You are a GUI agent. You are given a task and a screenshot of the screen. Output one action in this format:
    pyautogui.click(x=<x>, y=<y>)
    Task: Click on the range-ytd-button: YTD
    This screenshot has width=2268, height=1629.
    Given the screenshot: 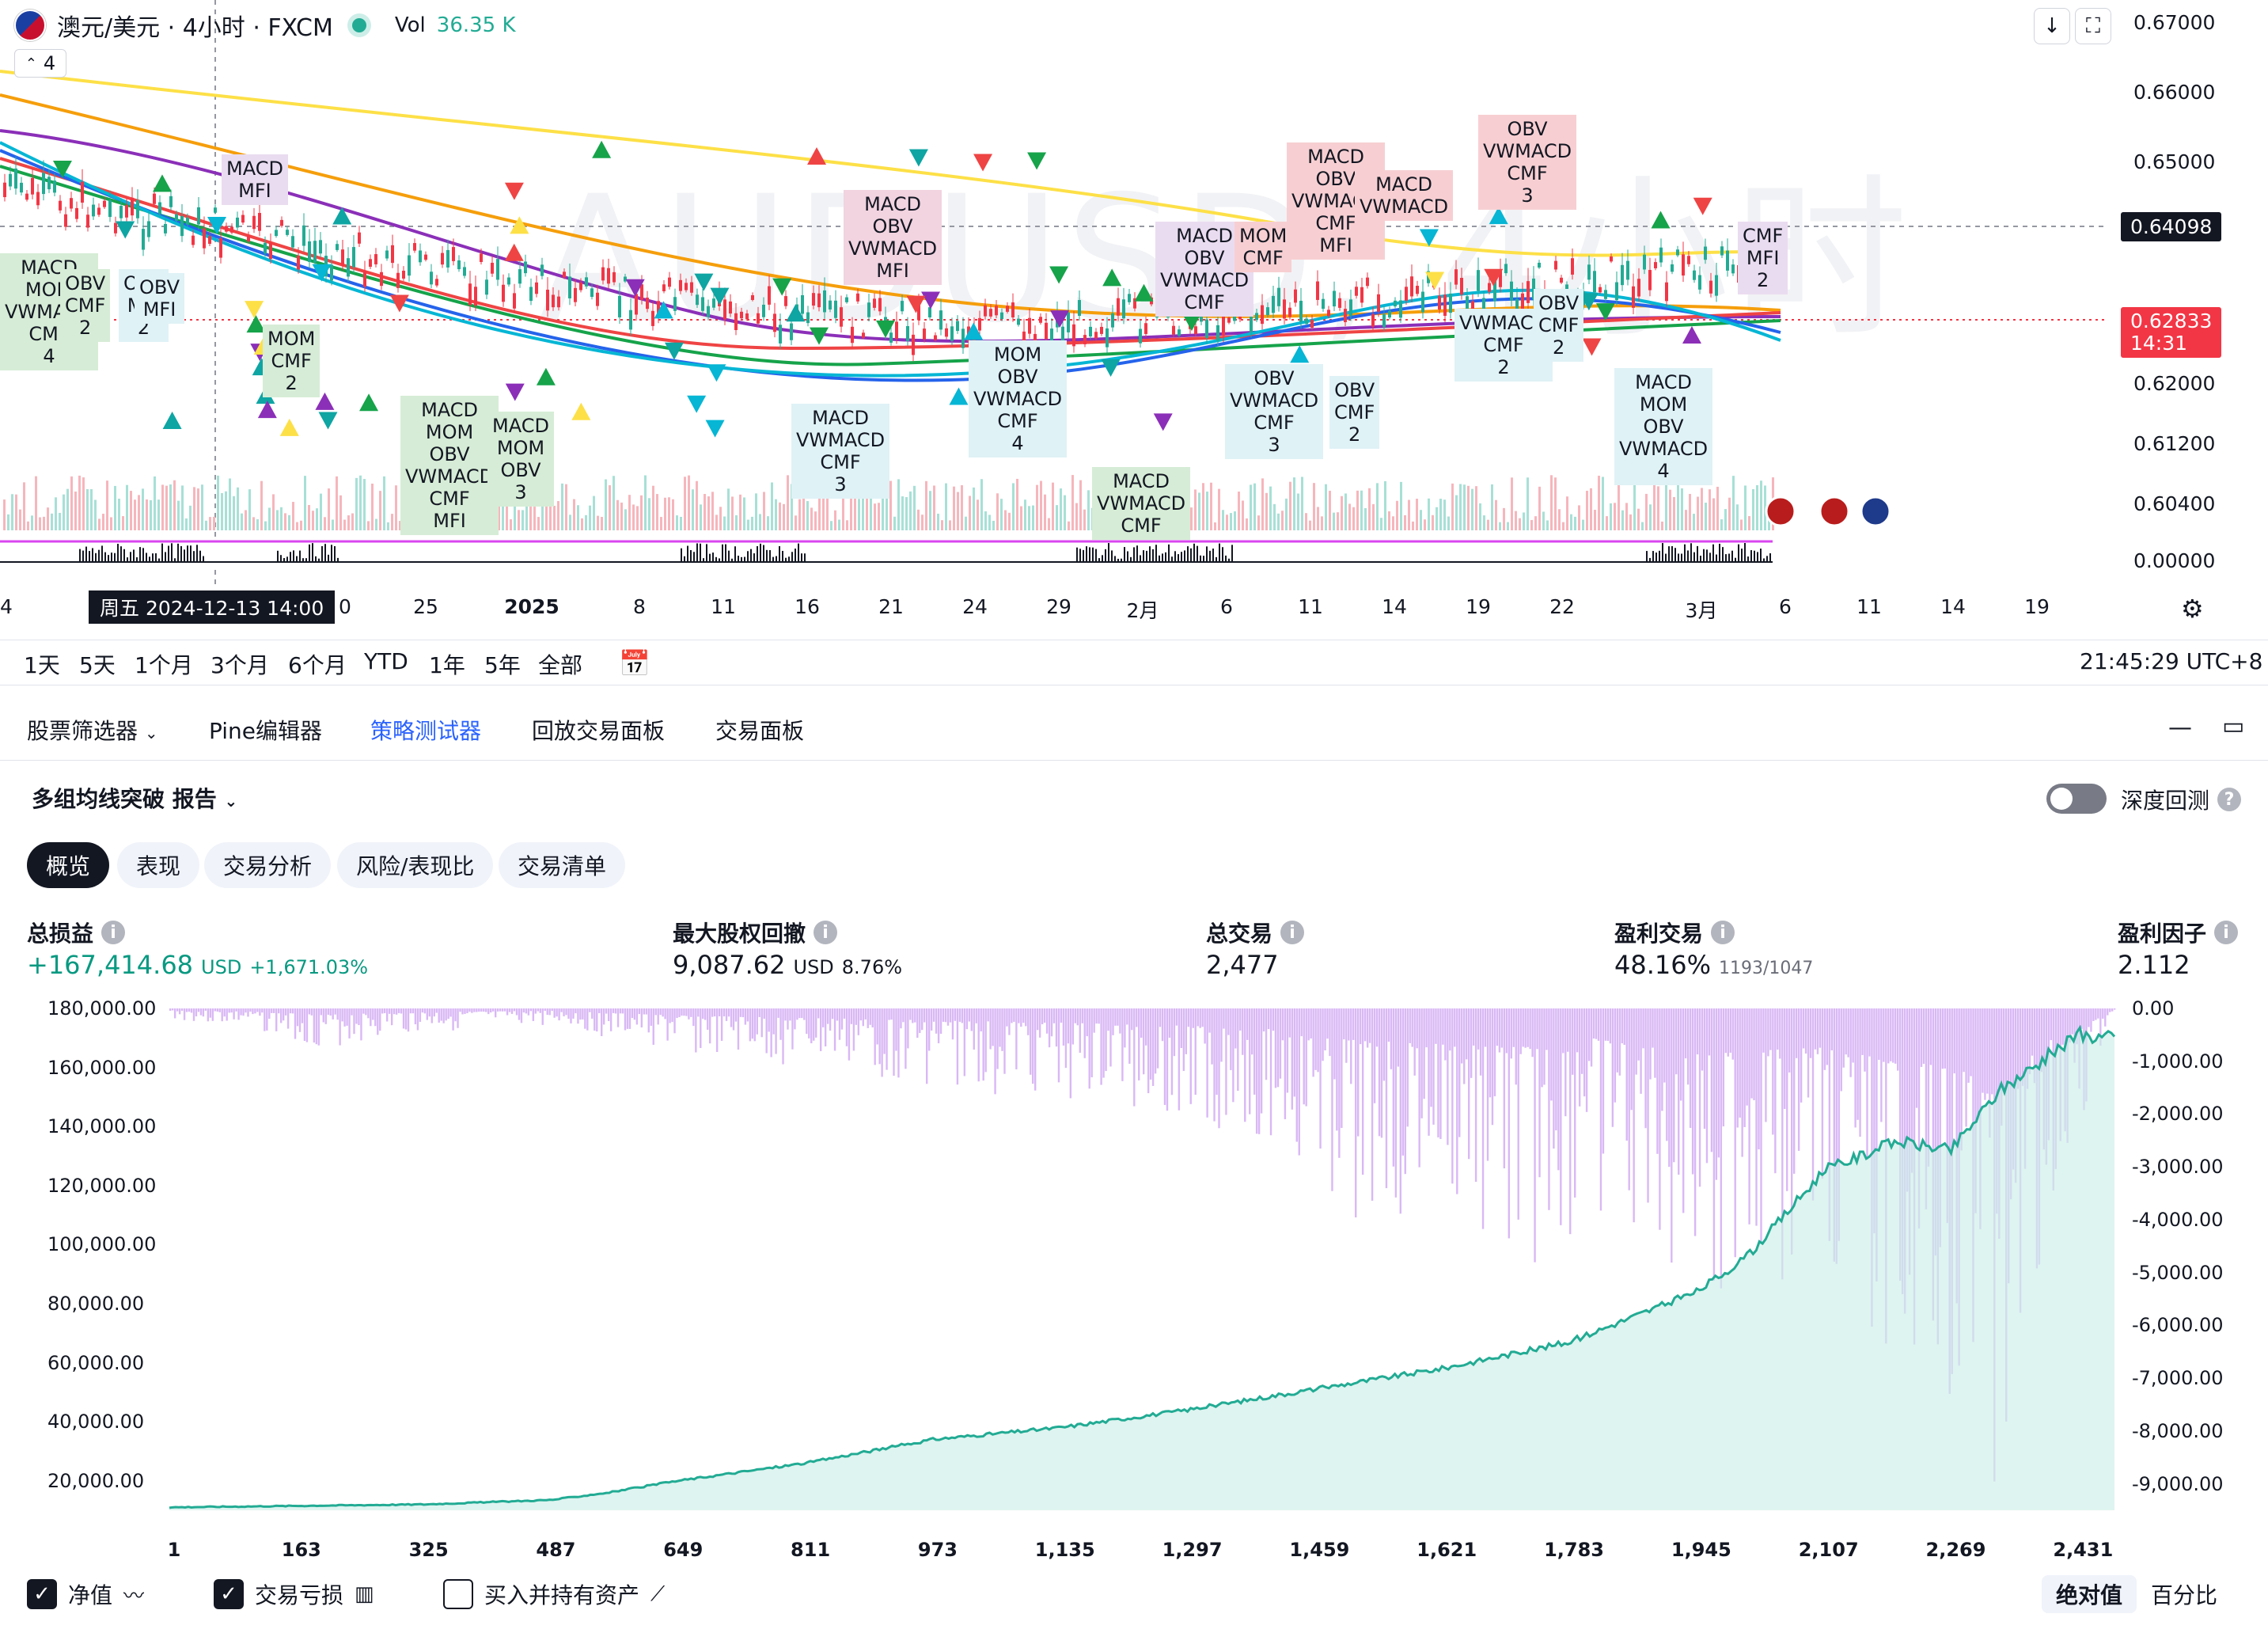 What is the action you would take?
    pyautogui.click(x=386, y=661)
    